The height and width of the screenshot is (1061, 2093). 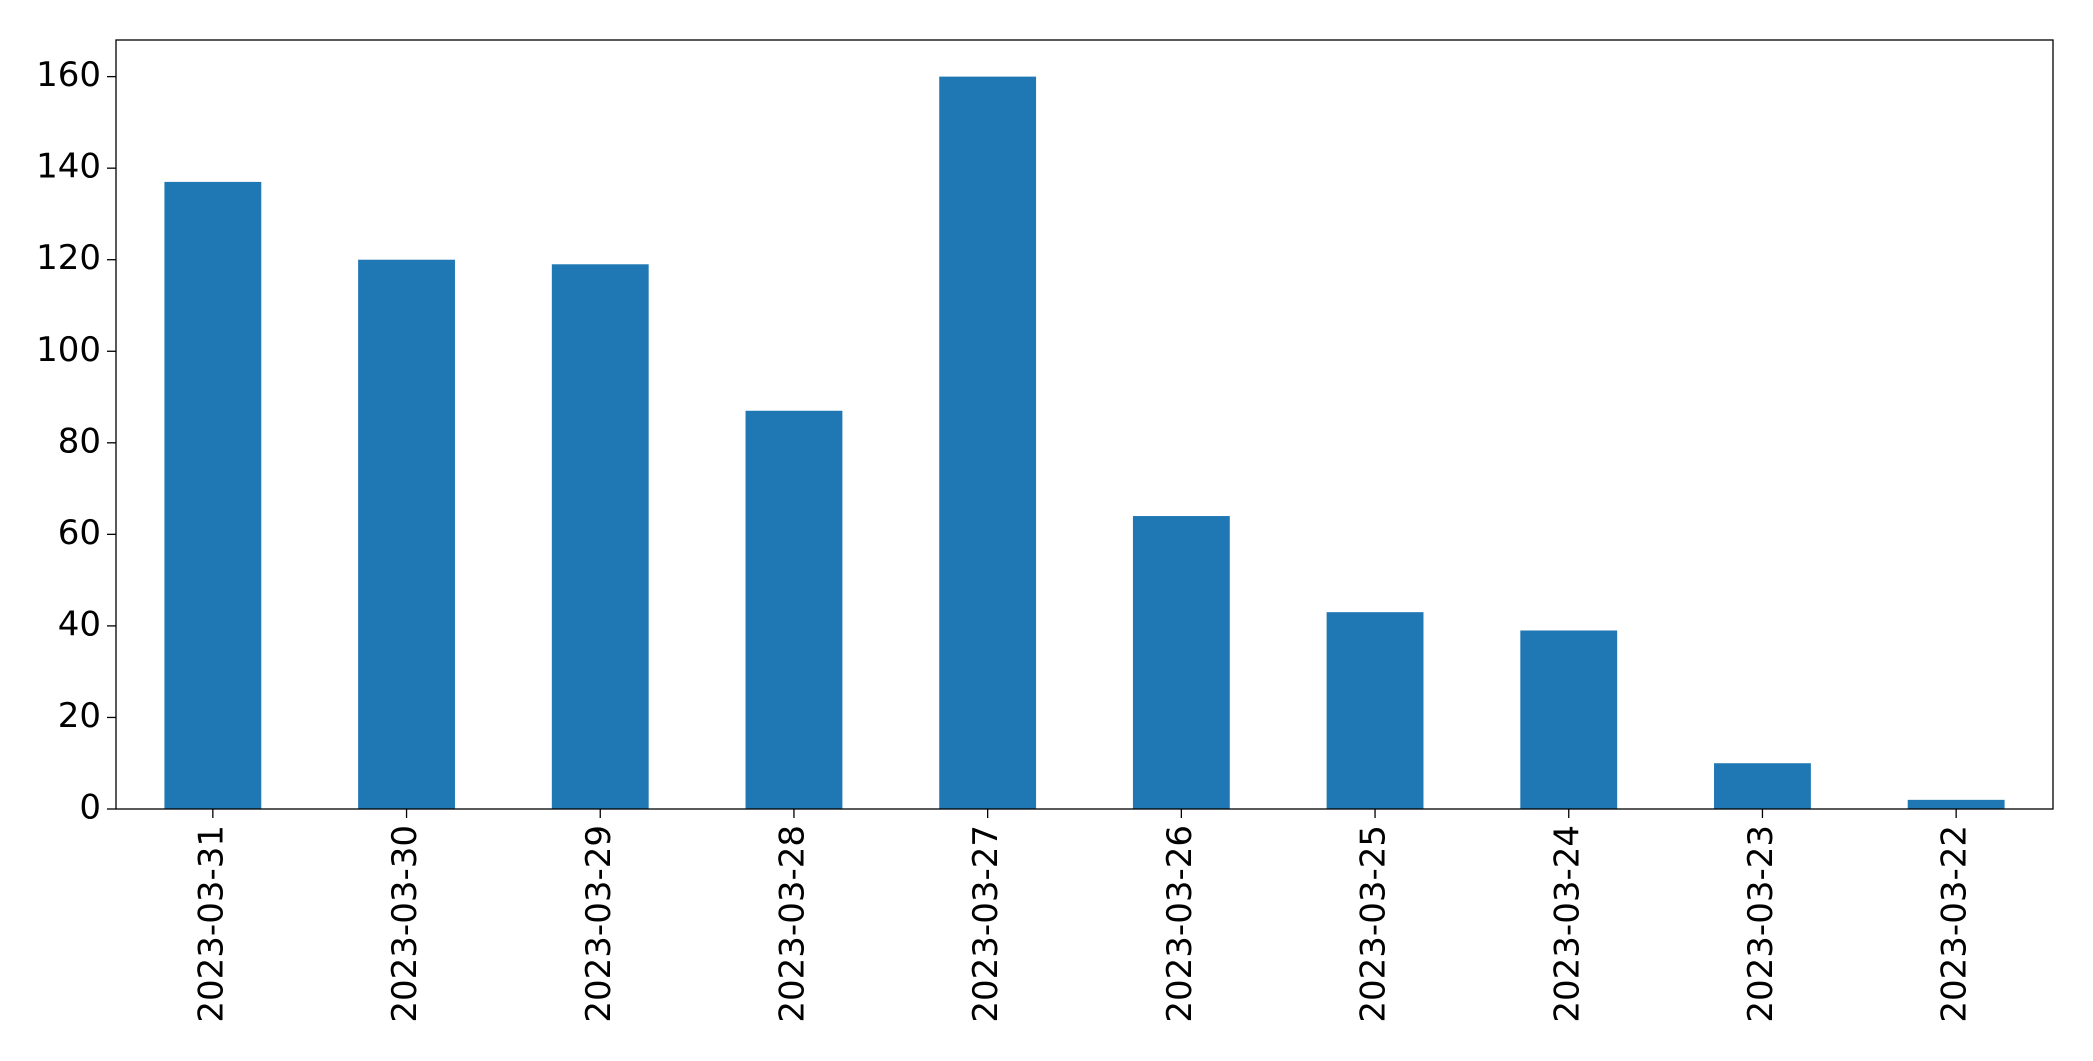 I want to click on x-tick-label: 2023-03-28, so click(x=792, y=924).